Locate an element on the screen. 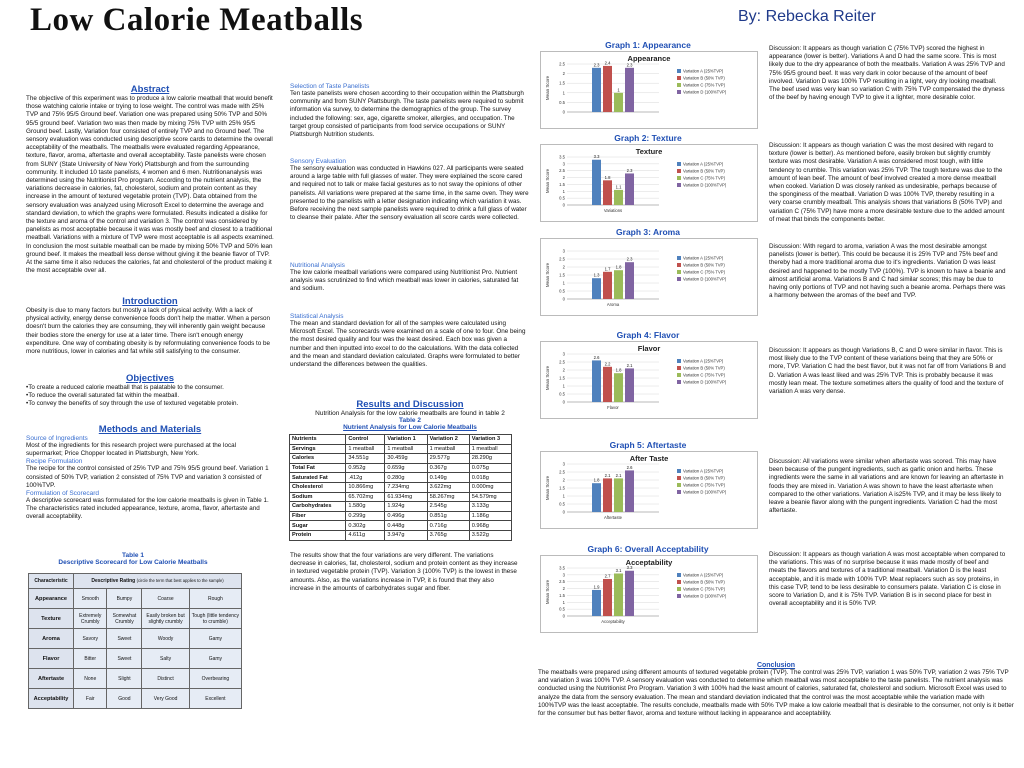 The image size is (1024, 768). statistical-heading: Statistical Analysis is located at coordinates (317, 316).